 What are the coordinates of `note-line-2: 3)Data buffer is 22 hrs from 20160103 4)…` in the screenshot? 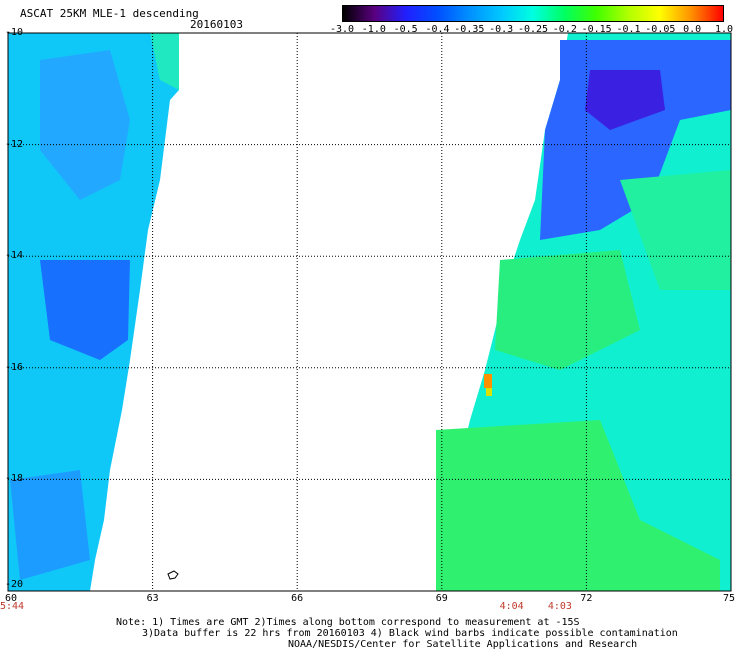 It's located at (410, 633).